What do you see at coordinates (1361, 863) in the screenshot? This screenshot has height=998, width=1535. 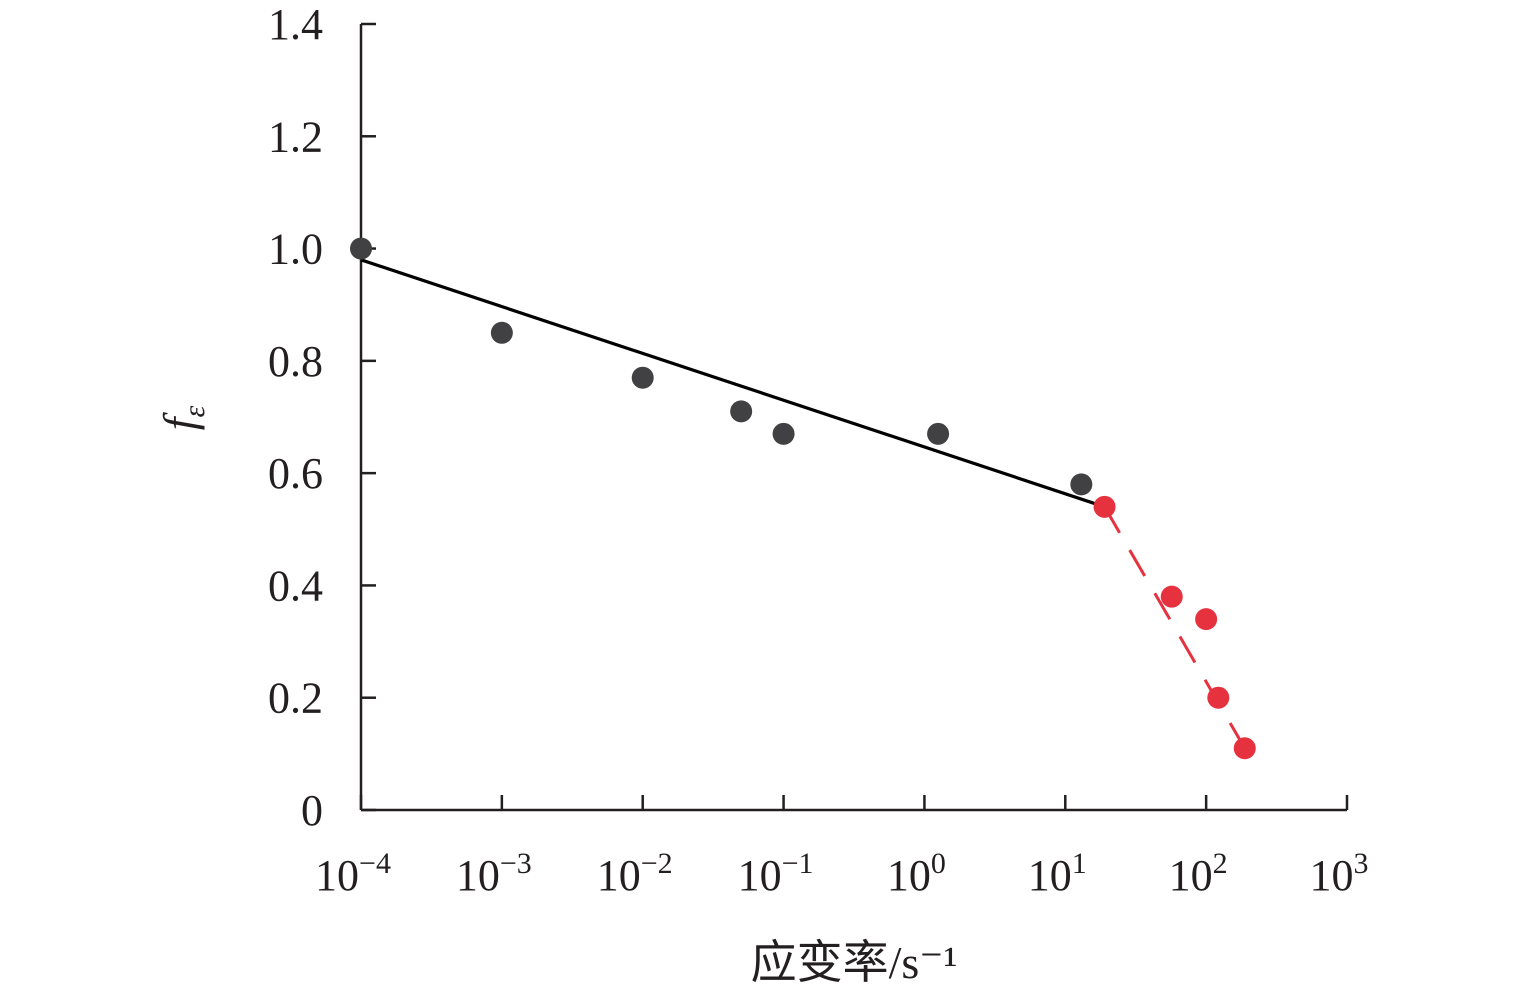 I see `x-tick-label-exponent: 3` at bounding box center [1361, 863].